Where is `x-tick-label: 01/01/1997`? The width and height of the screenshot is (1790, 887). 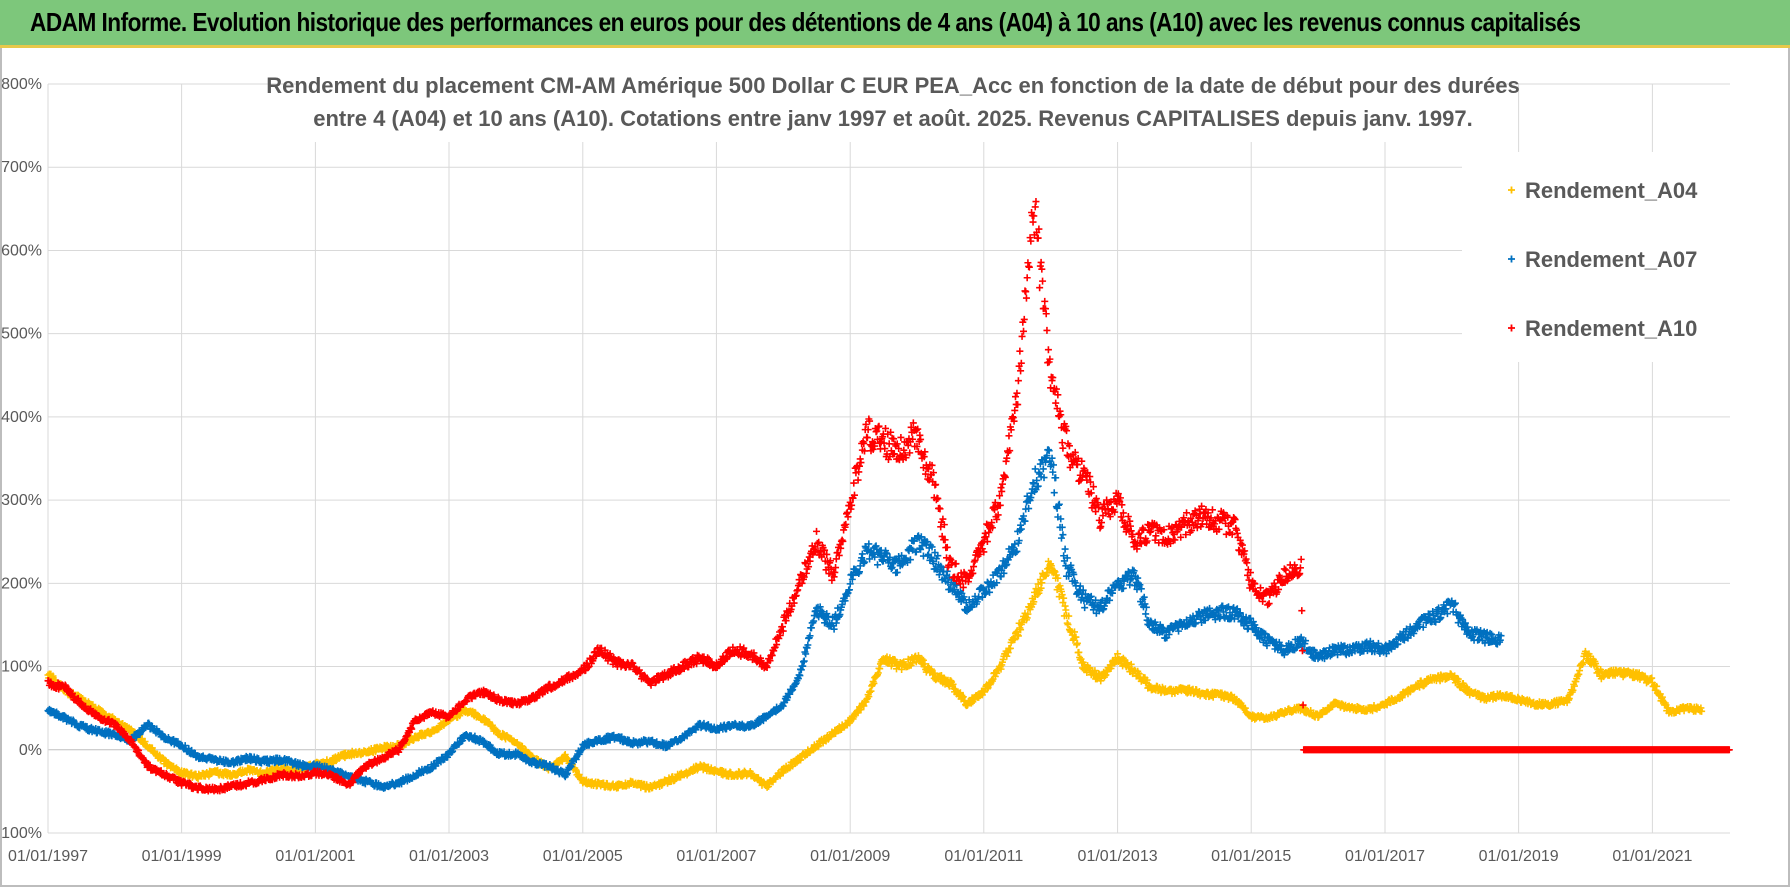
x-tick-label: 01/01/1997 is located at coordinates (48, 856).